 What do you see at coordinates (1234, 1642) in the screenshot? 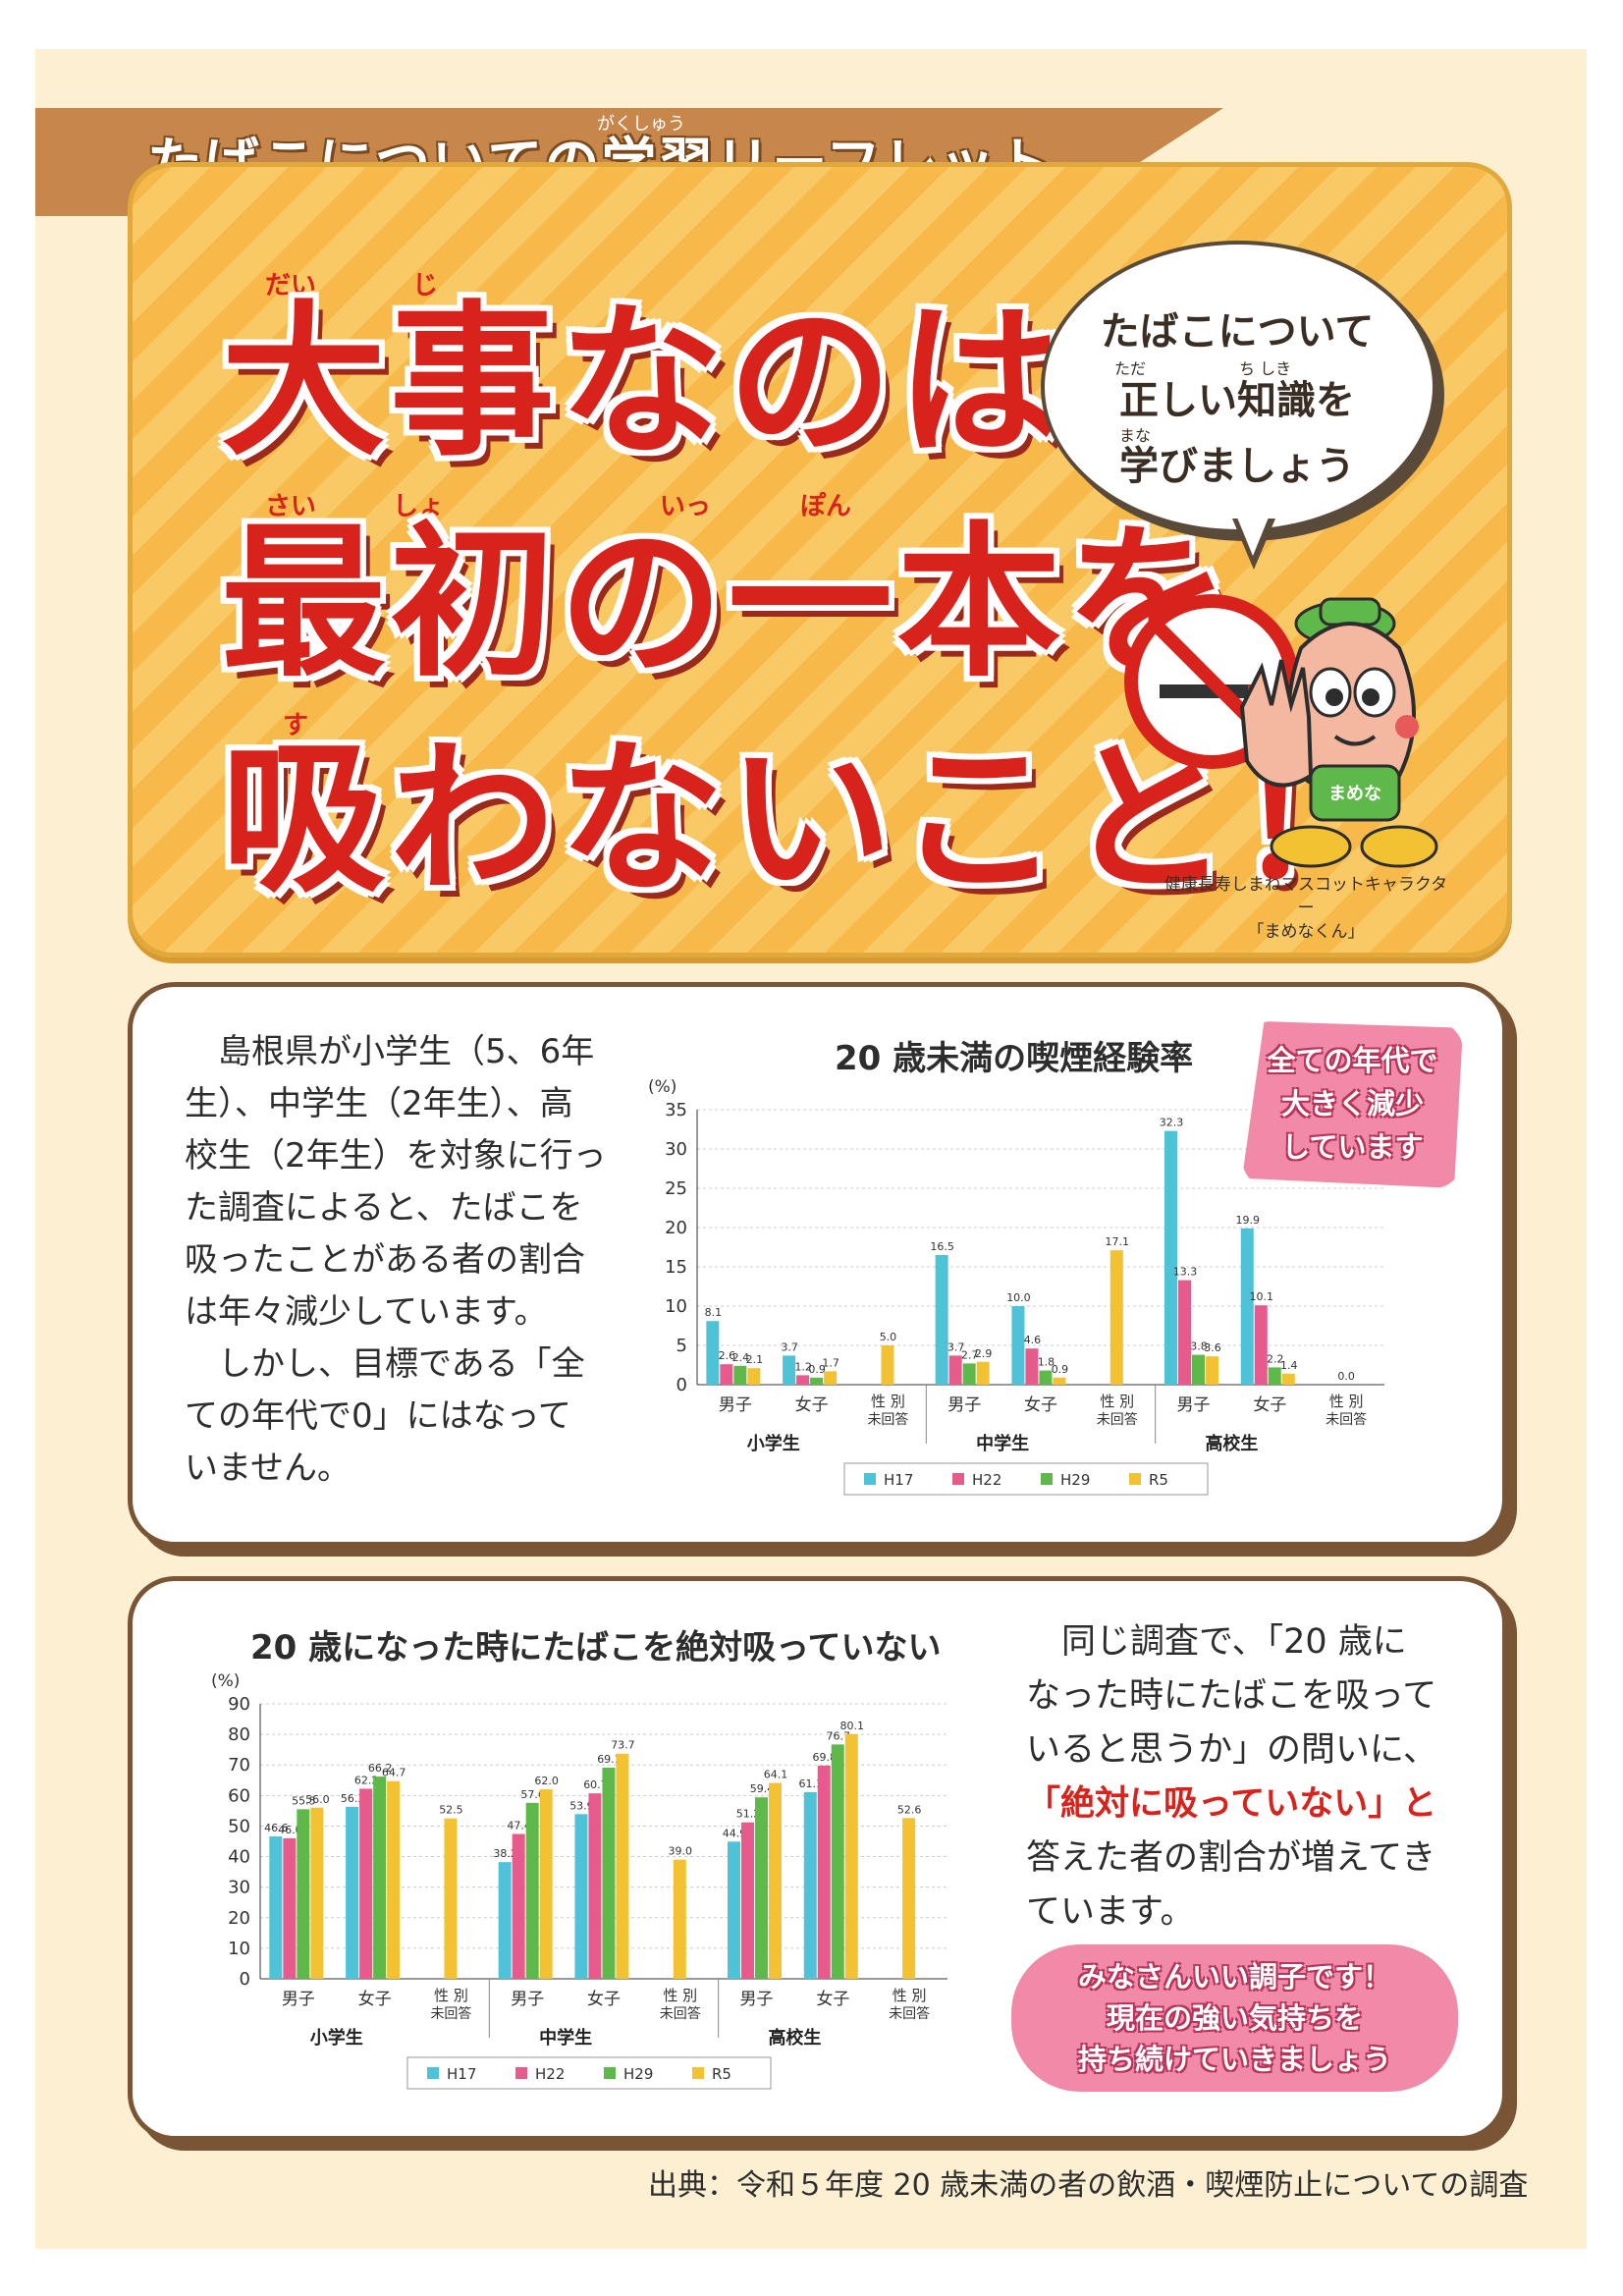
I see `panel2-line: 同じ調査で、「20 歳に` at bounding box center [1234, 1642].